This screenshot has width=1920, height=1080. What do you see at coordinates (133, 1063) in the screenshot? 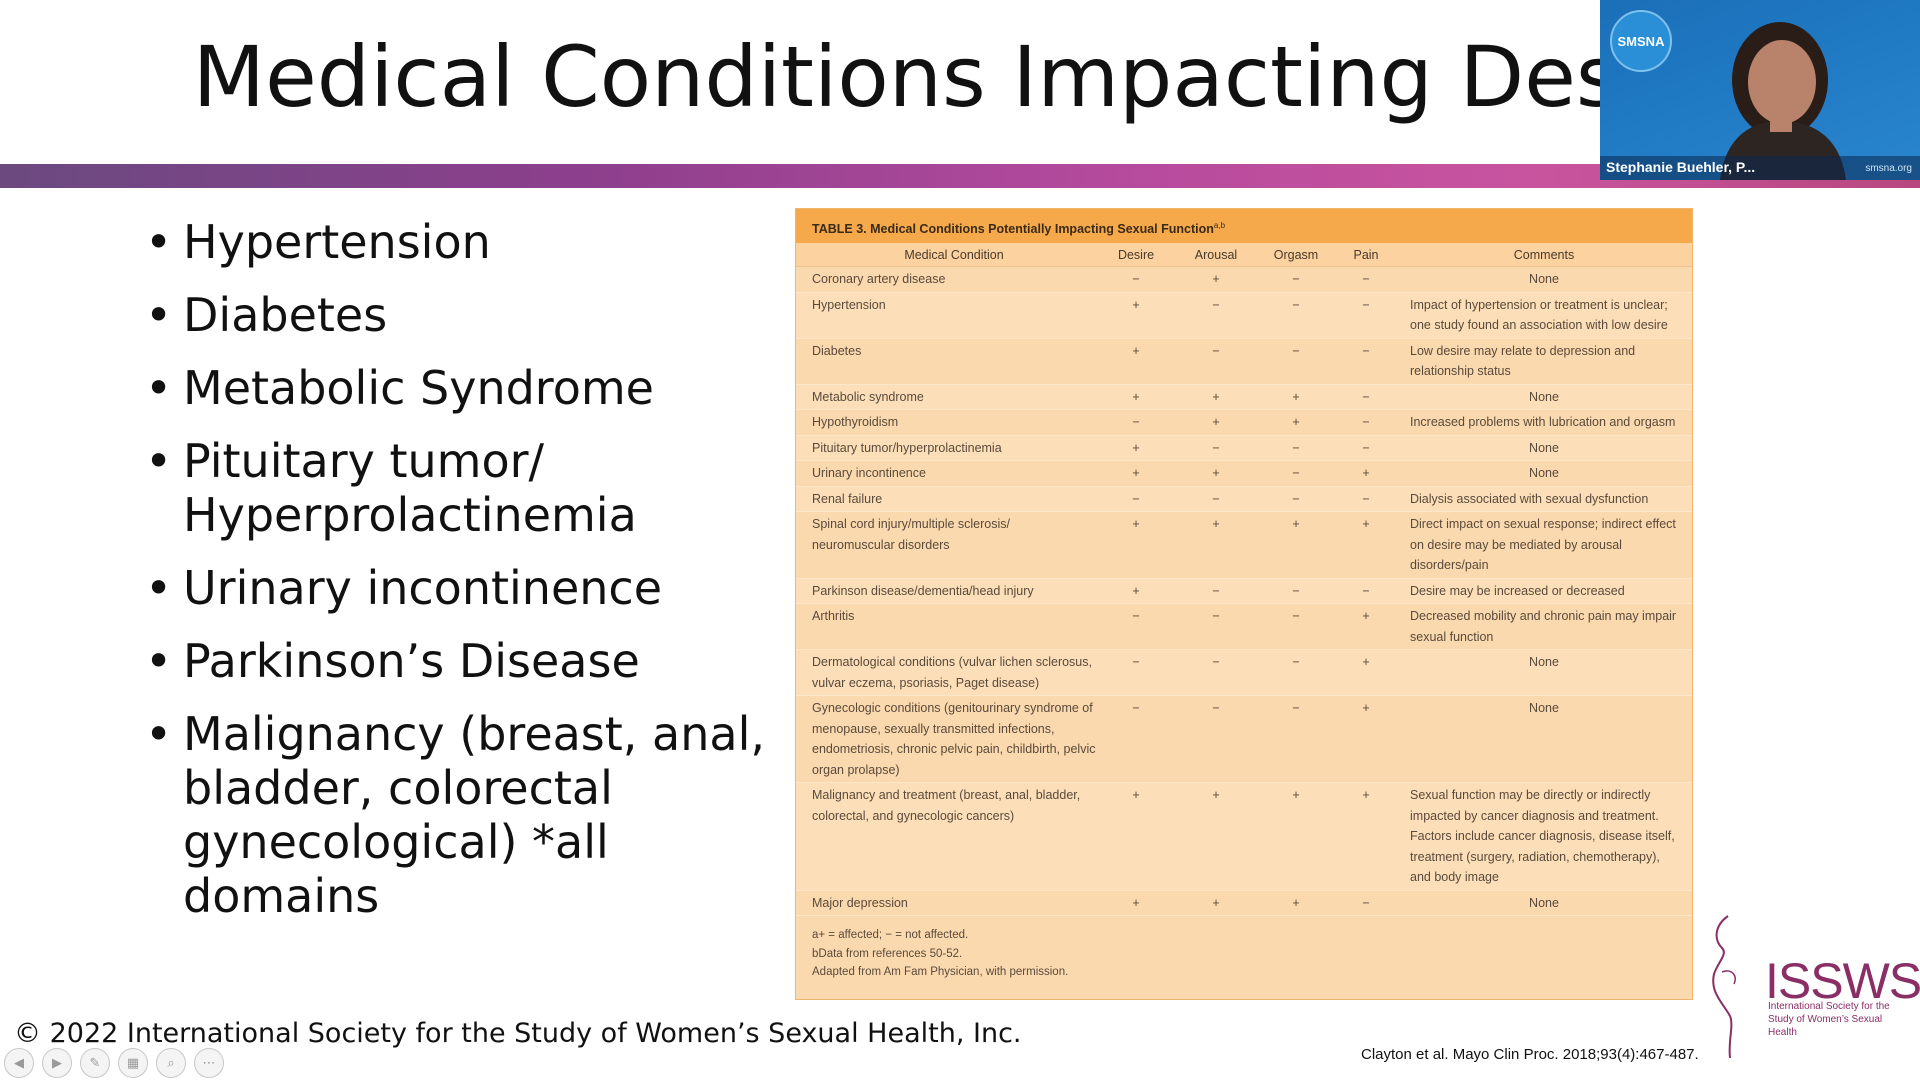
I see `slides-icon: ▦` at bounding box center [133, 1063].